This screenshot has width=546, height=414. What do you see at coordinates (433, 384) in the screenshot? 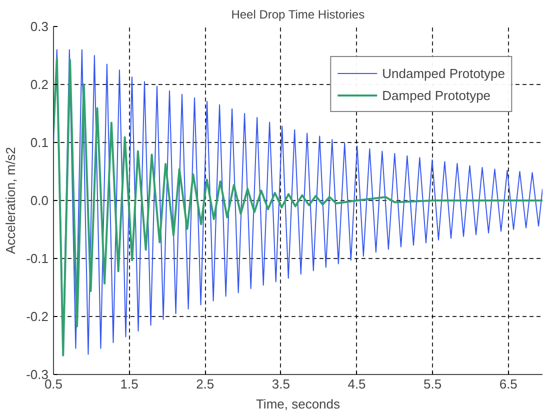
I see `x-tick-label: 5.5` at bounding box center [433, 384].